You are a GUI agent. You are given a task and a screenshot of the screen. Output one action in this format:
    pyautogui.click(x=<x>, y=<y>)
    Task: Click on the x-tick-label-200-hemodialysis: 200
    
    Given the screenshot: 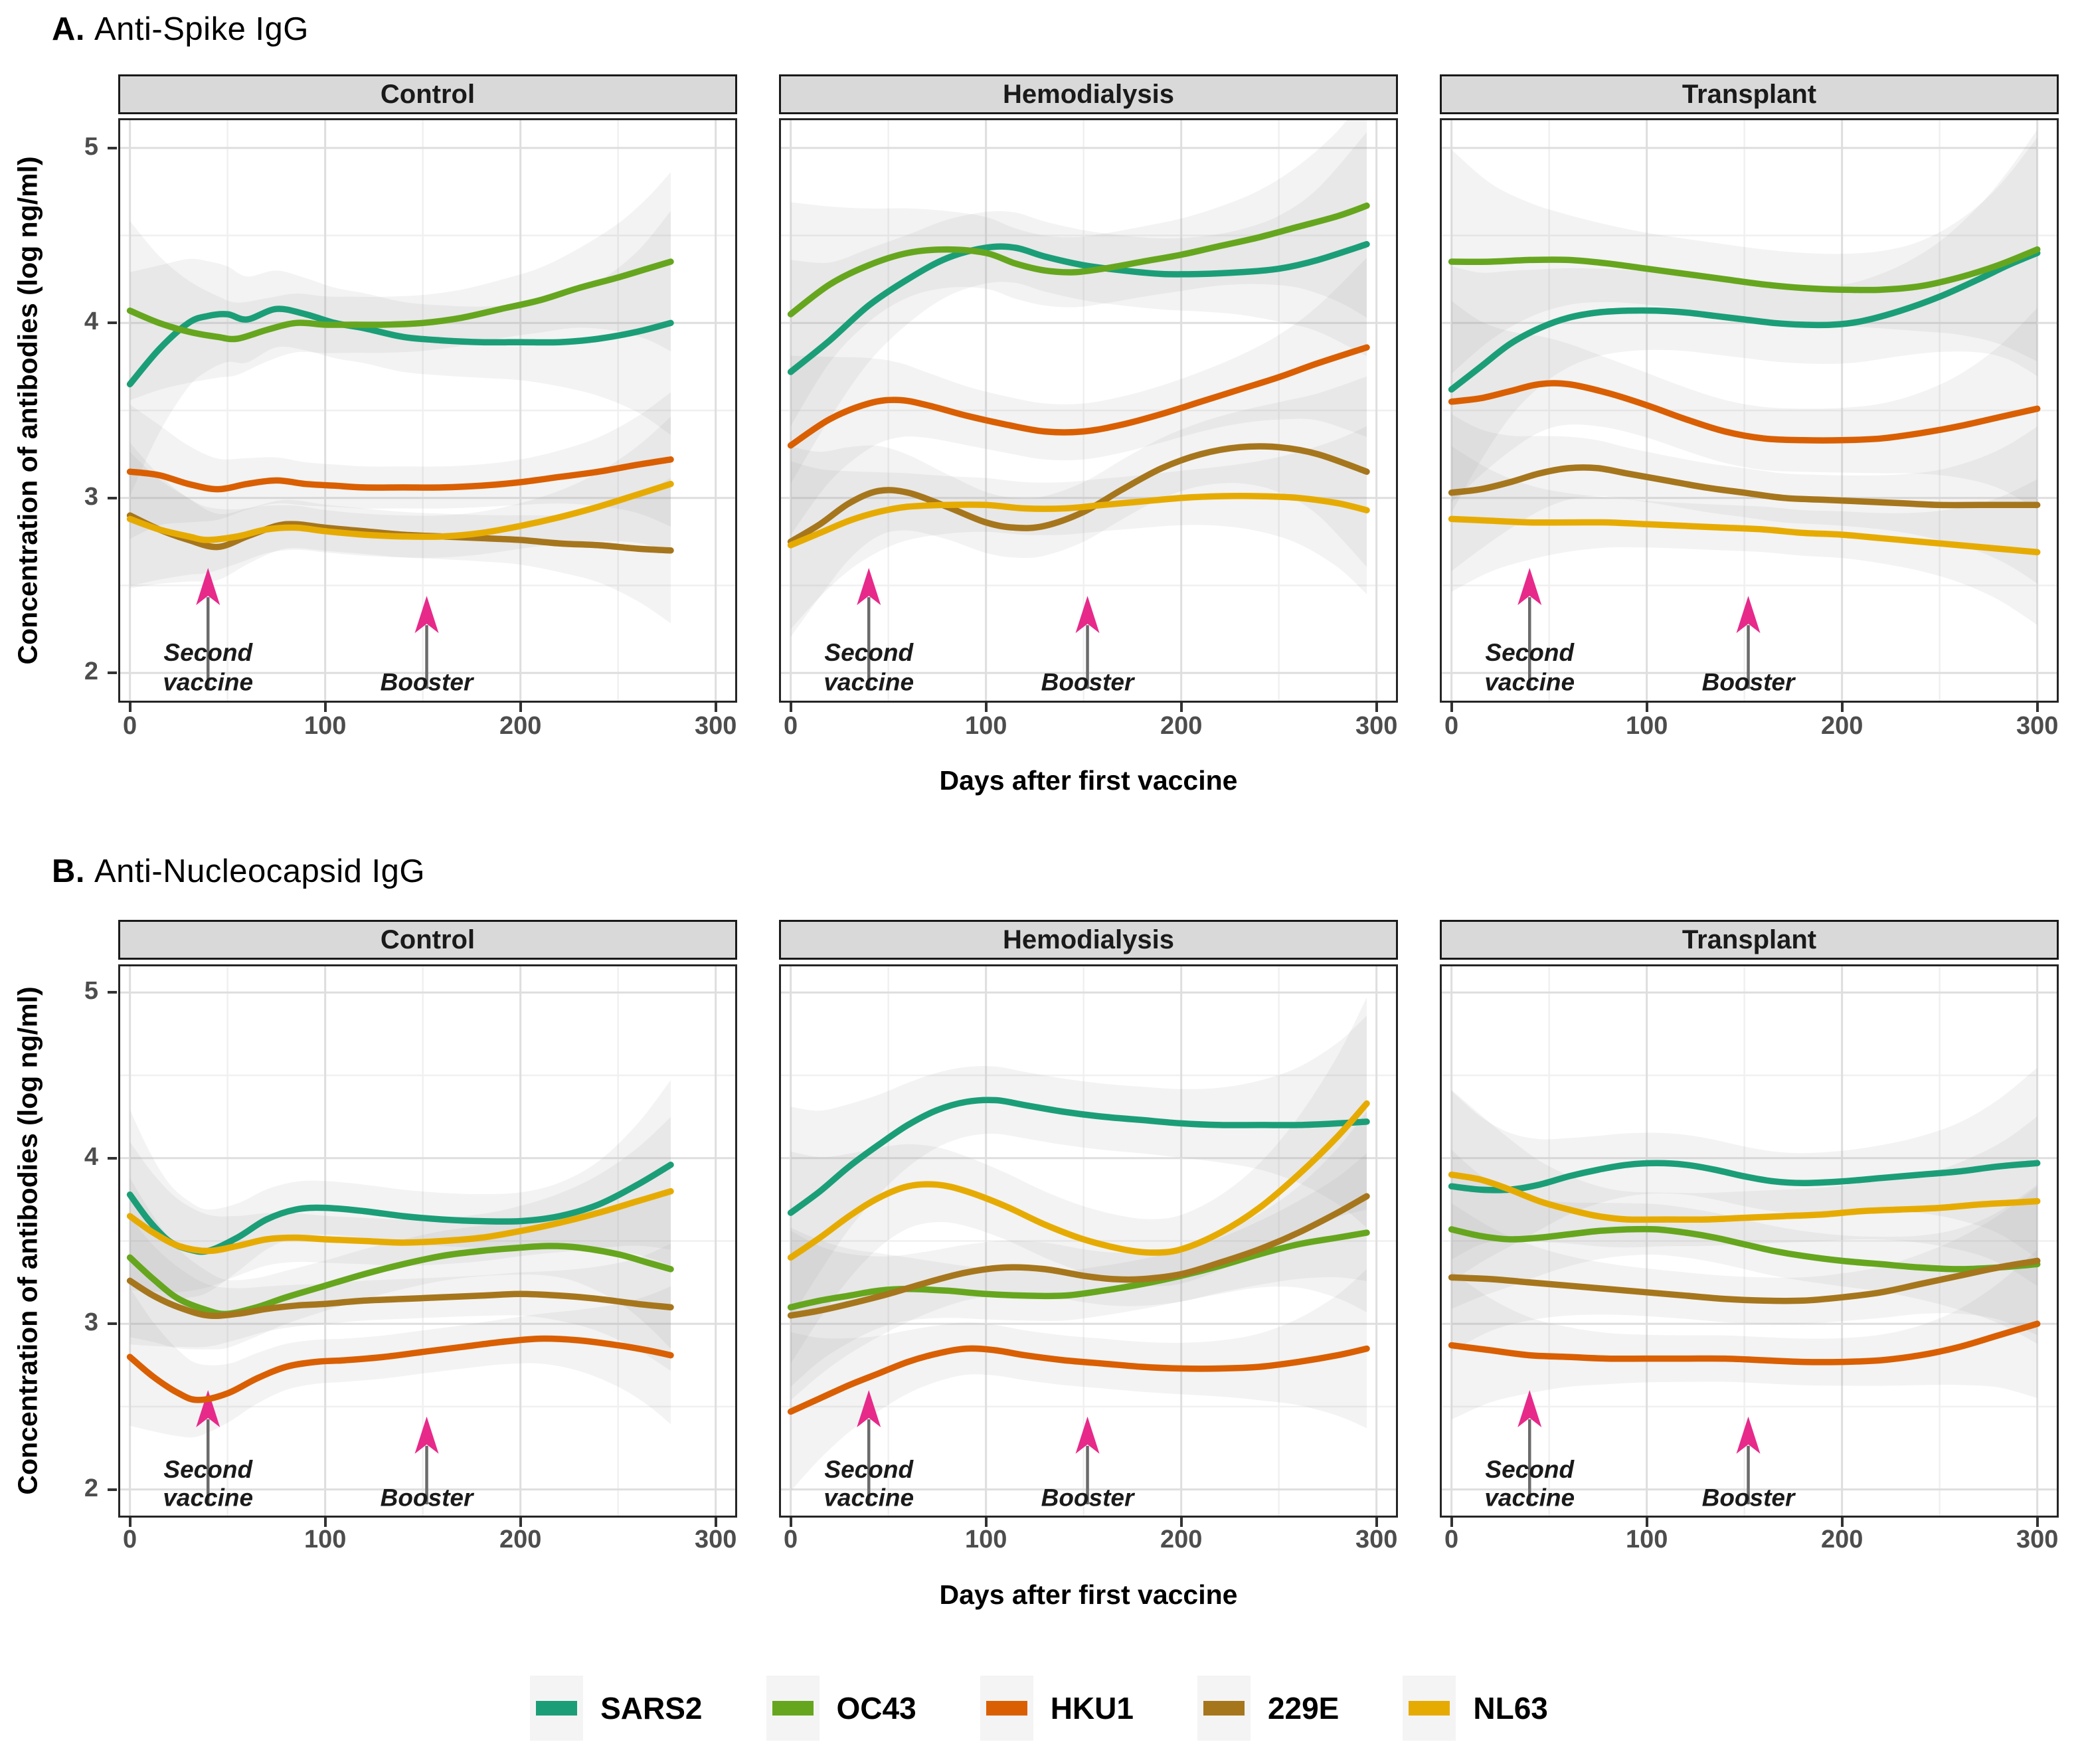 What is the action you would take?
    pyautogui.click(x=1181, y=1539)
    